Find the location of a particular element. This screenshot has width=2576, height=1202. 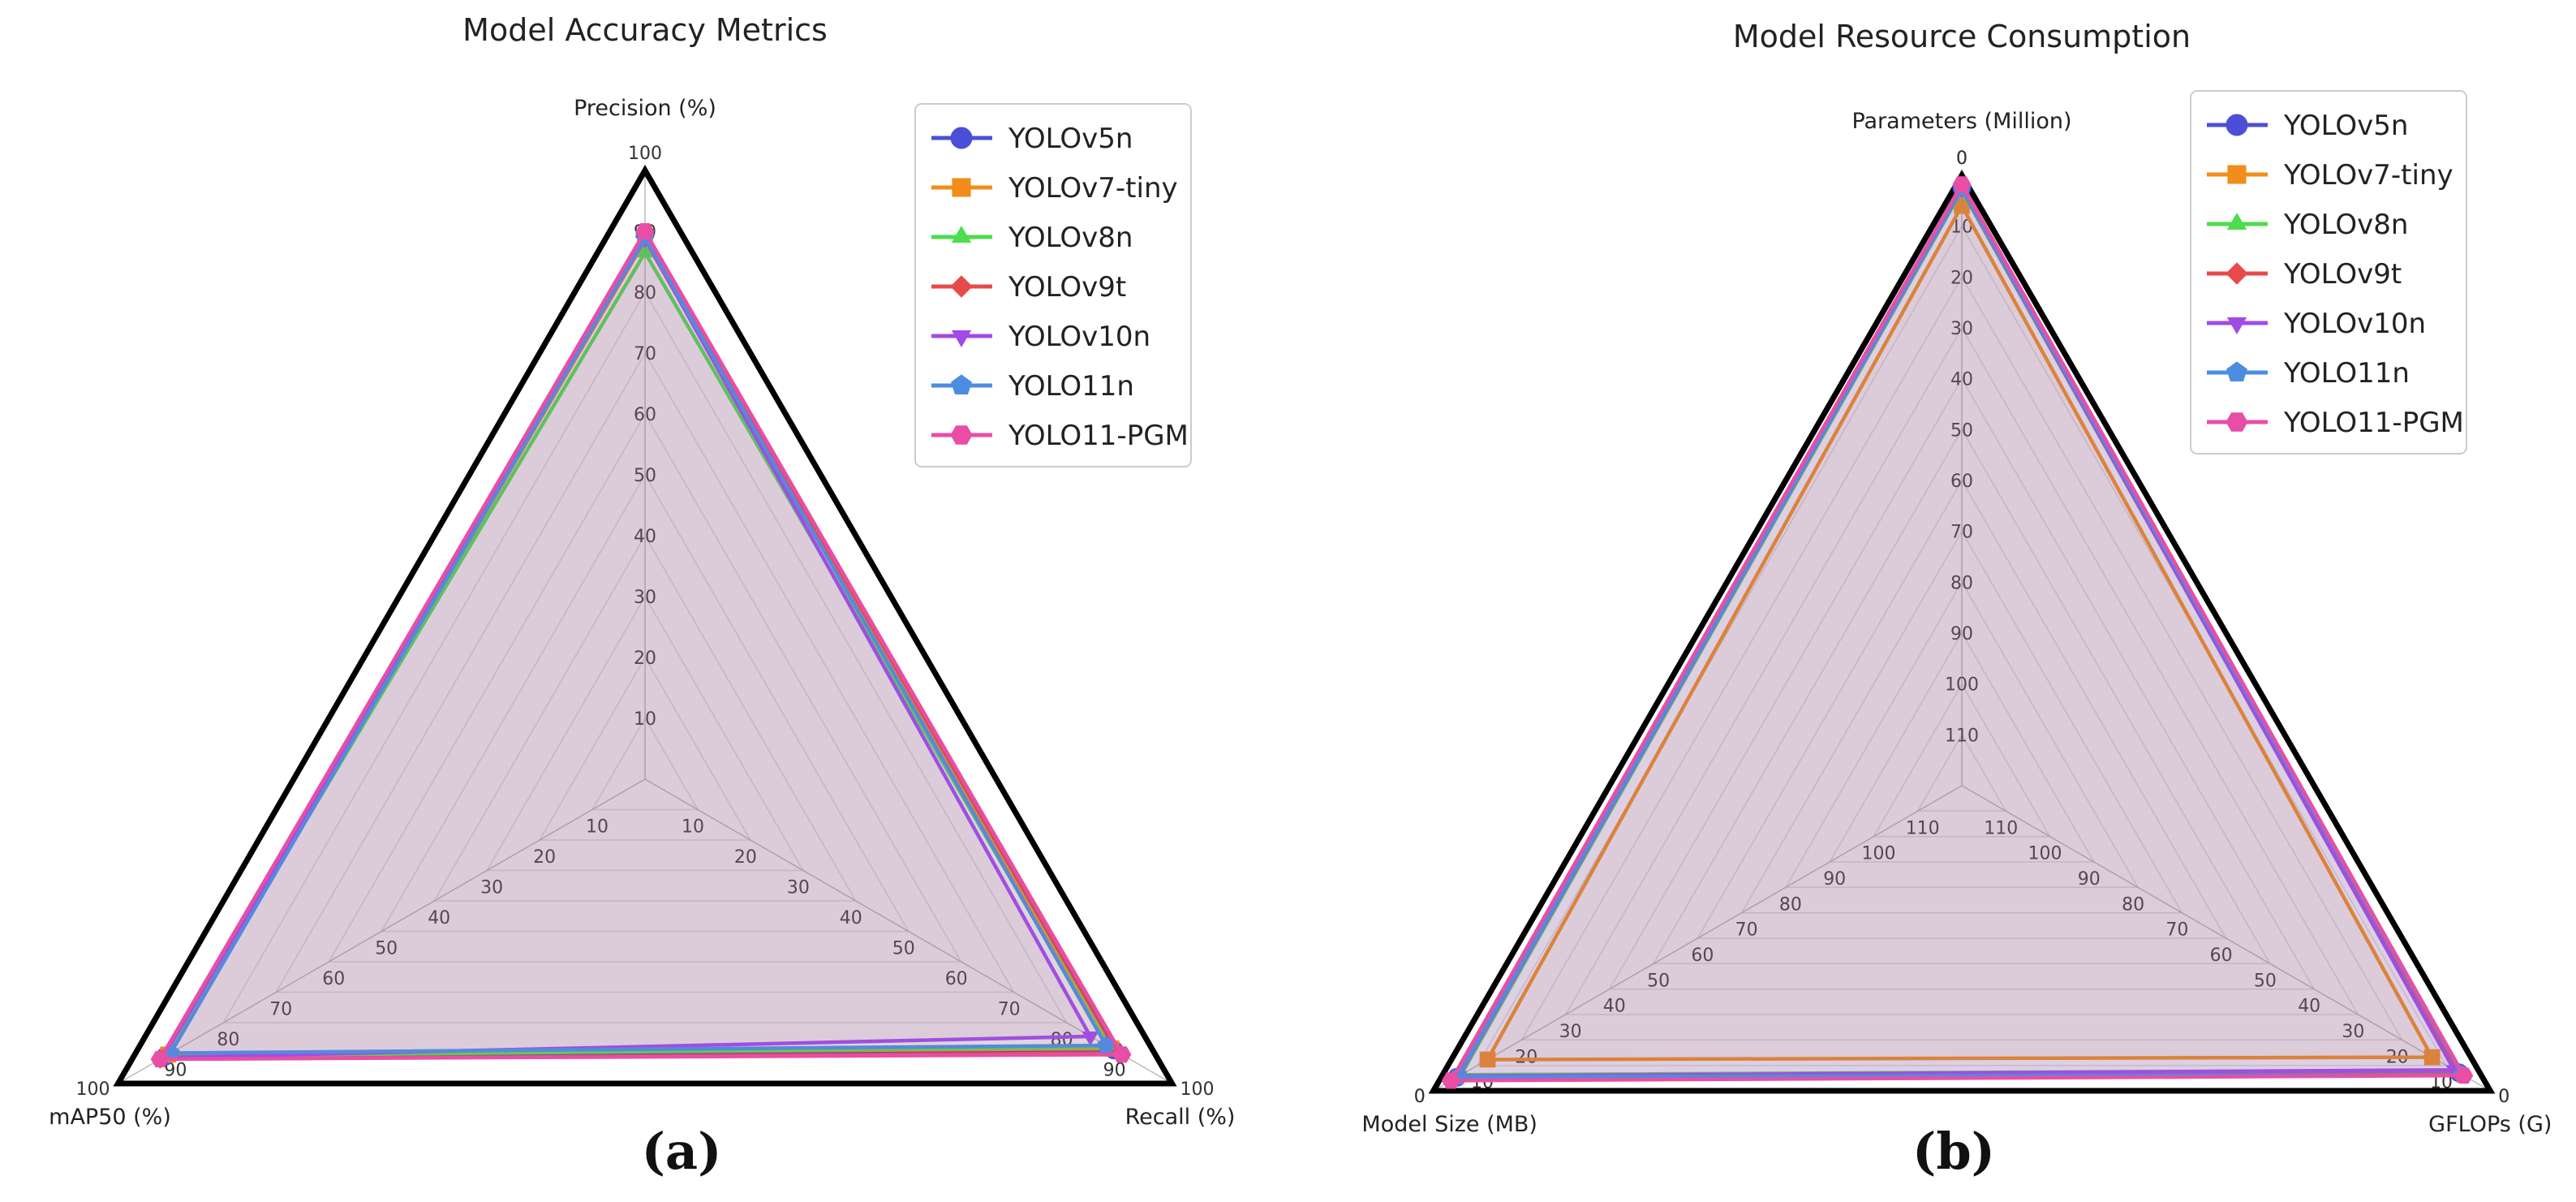

accuracy-chart-title: Model Accuracy Metrics is located at coordinates (645, 30).